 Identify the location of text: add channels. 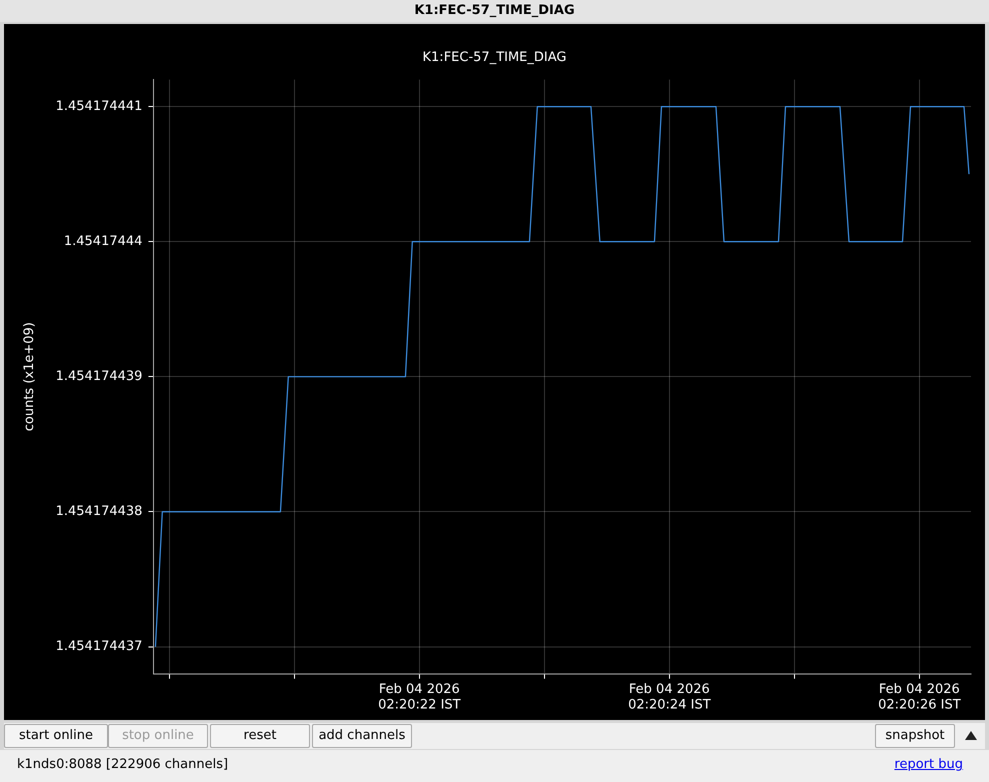
(362, 736).